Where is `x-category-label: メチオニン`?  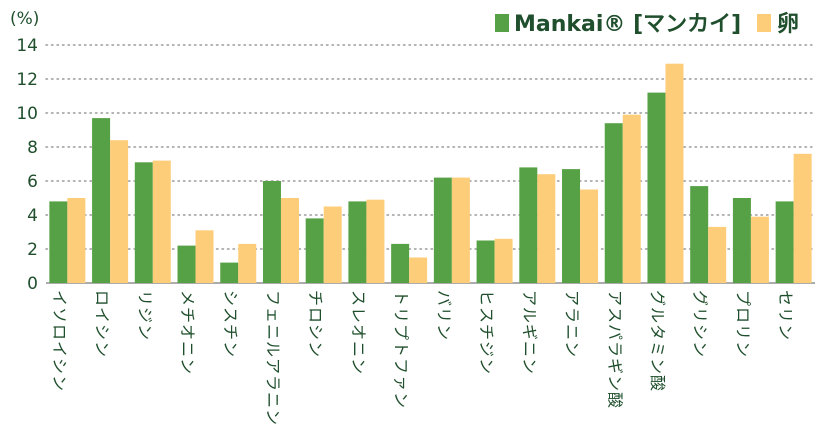
x-category-label: メチオニン is located at coordinates (187, 332).